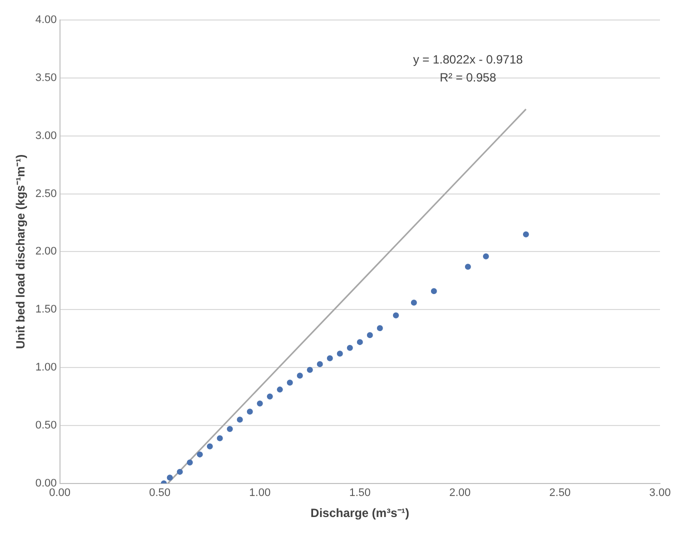  What do you see at coordinates (60, 493) in the screenshot?
I see `x-tick-label: 0.00` at bounding box center [60, 493].